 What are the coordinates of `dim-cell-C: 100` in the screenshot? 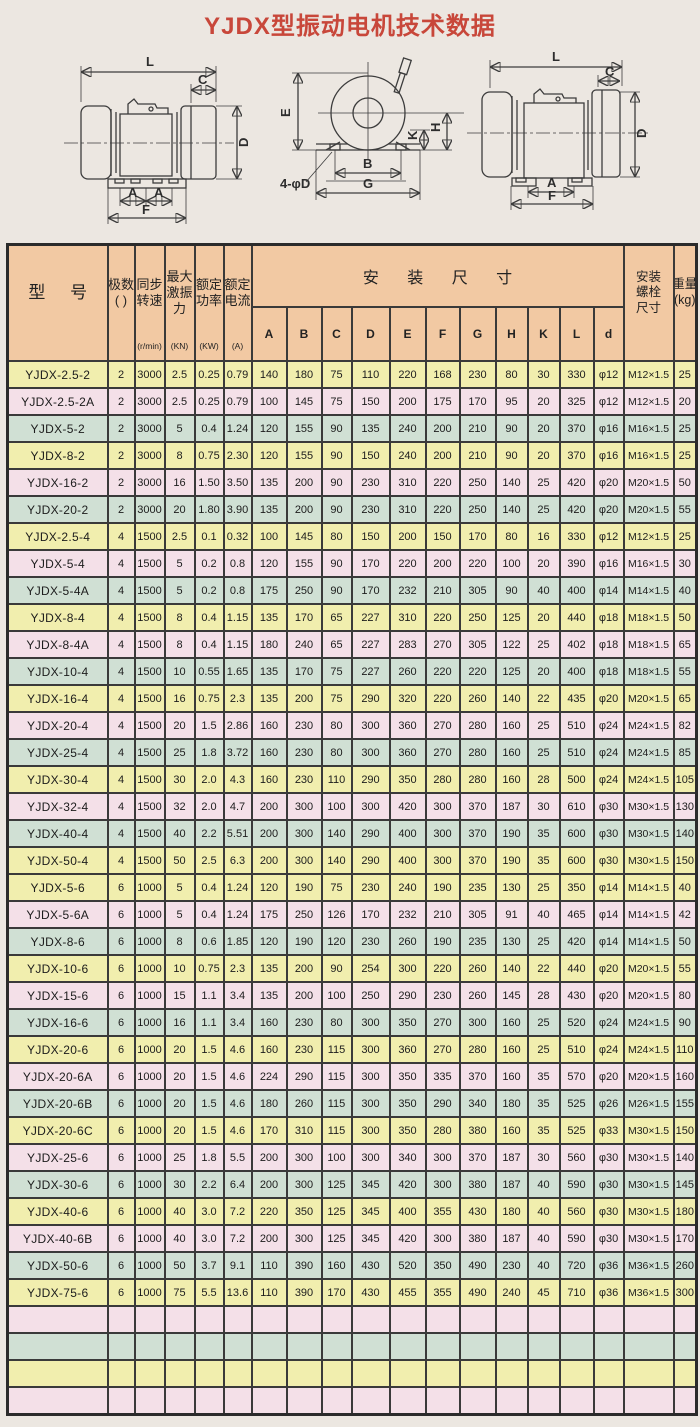 It's located at (336, 1157).